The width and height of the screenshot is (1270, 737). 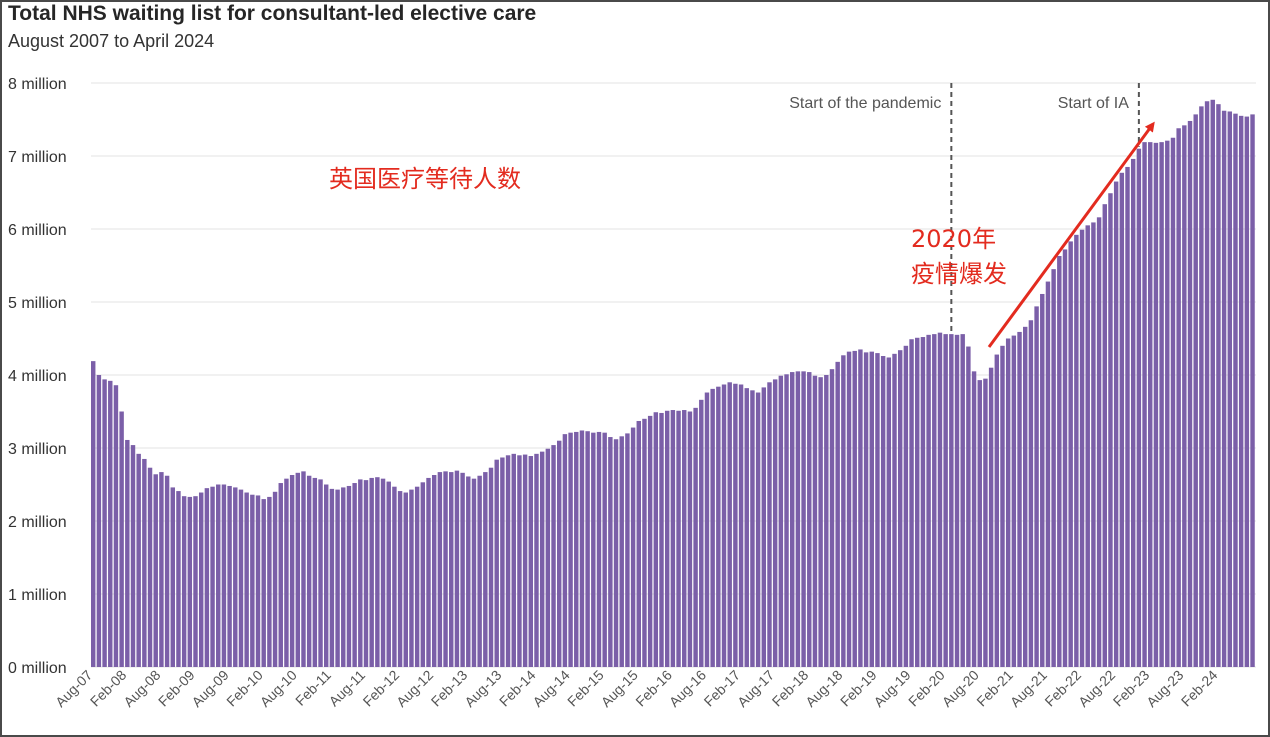 I want to click on x-tick-label: Feb-23, so click(x=1131, y=688).